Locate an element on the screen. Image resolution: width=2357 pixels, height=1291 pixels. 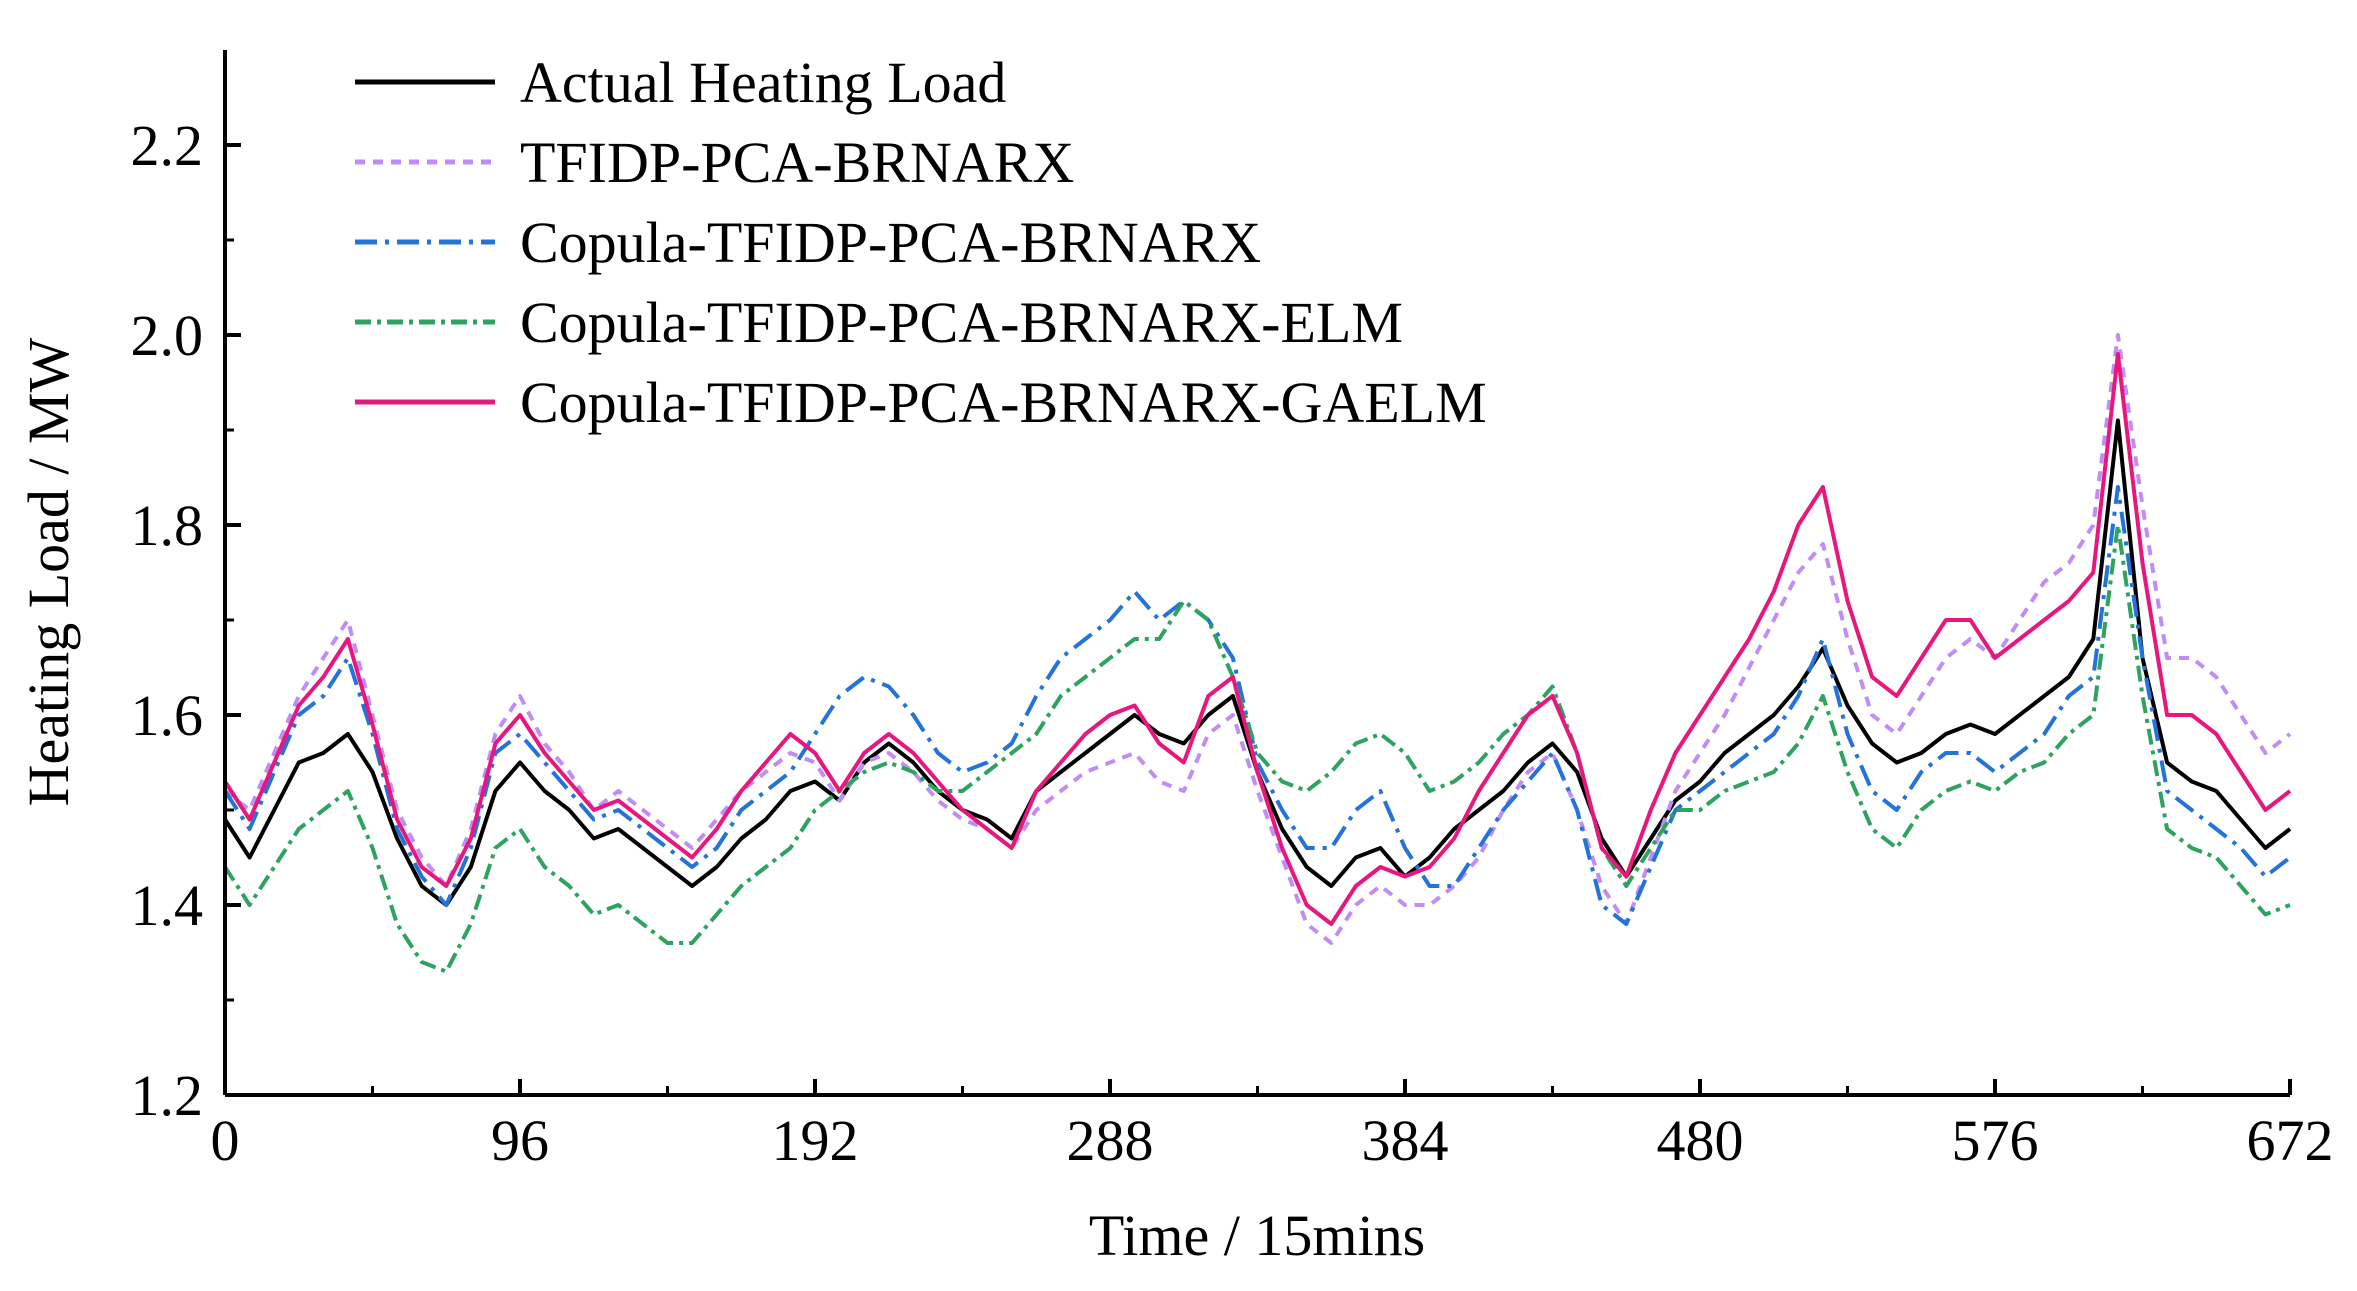
y-tick-label: 1.2 is located at coordinates (167, 1095).